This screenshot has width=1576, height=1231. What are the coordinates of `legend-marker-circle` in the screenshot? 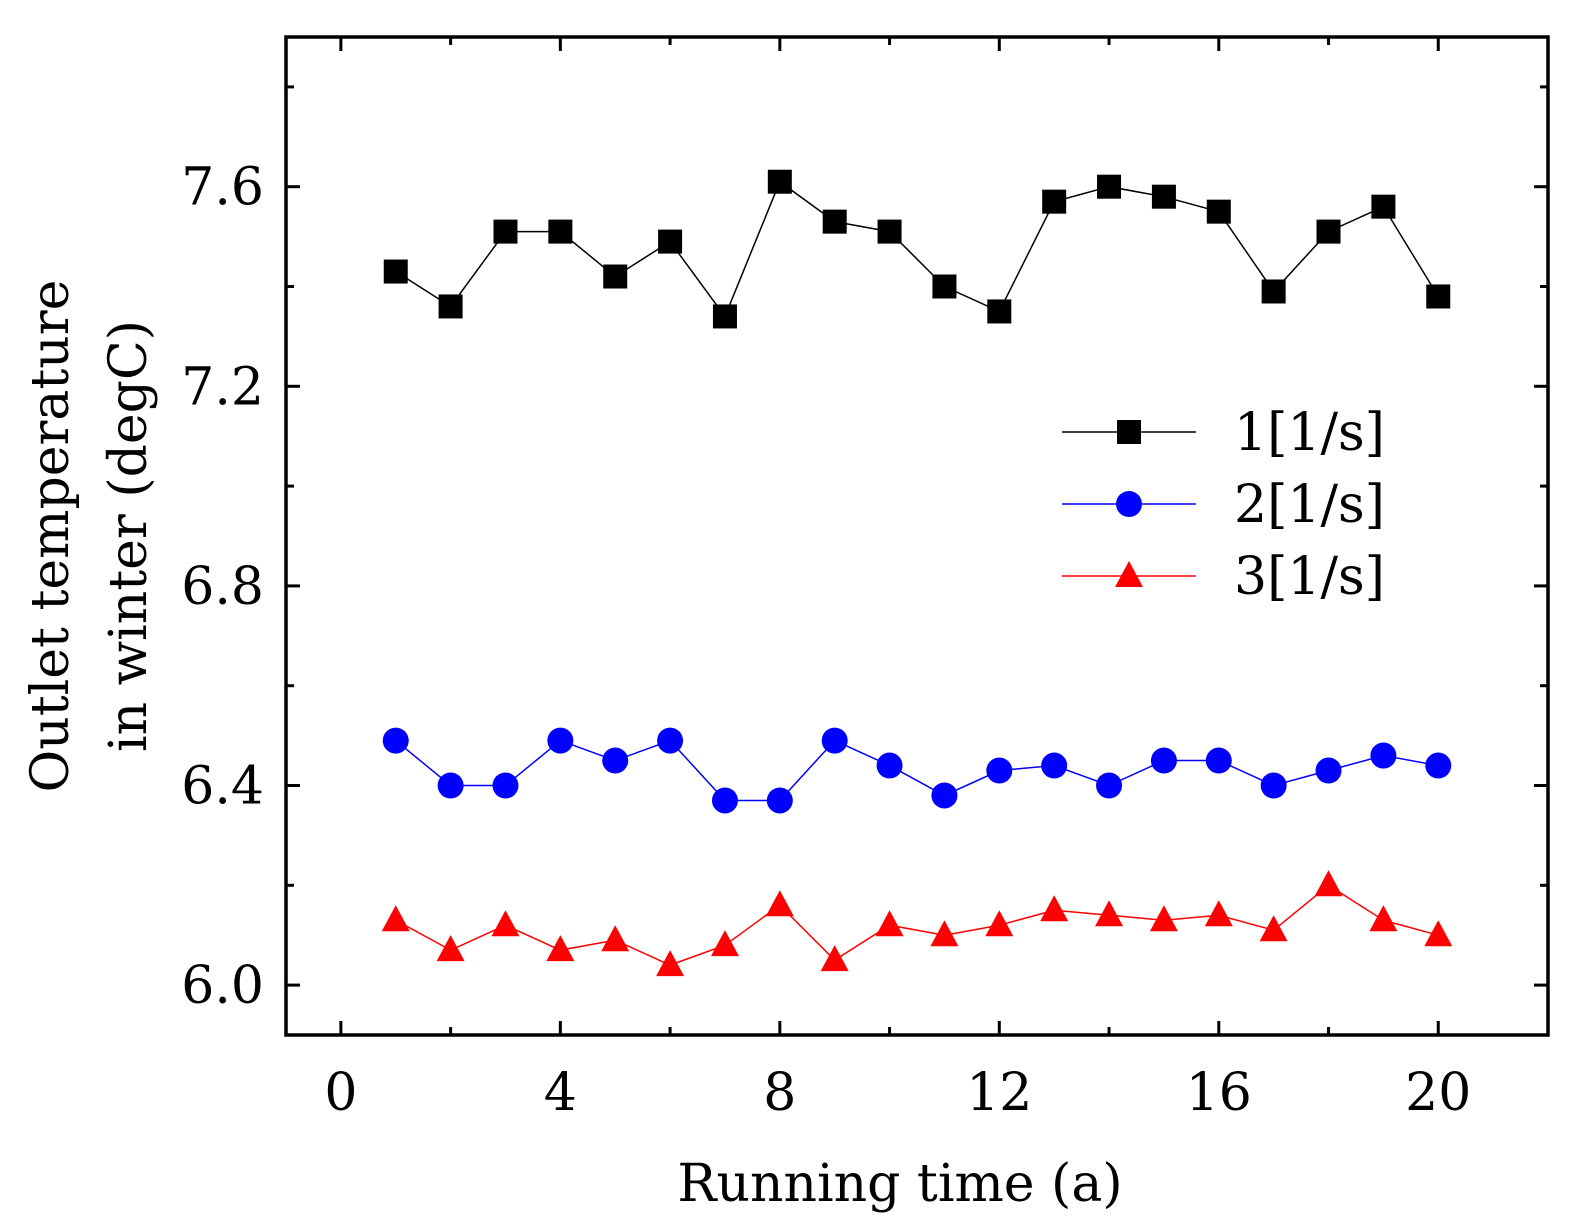 It's located at (1129, 504).